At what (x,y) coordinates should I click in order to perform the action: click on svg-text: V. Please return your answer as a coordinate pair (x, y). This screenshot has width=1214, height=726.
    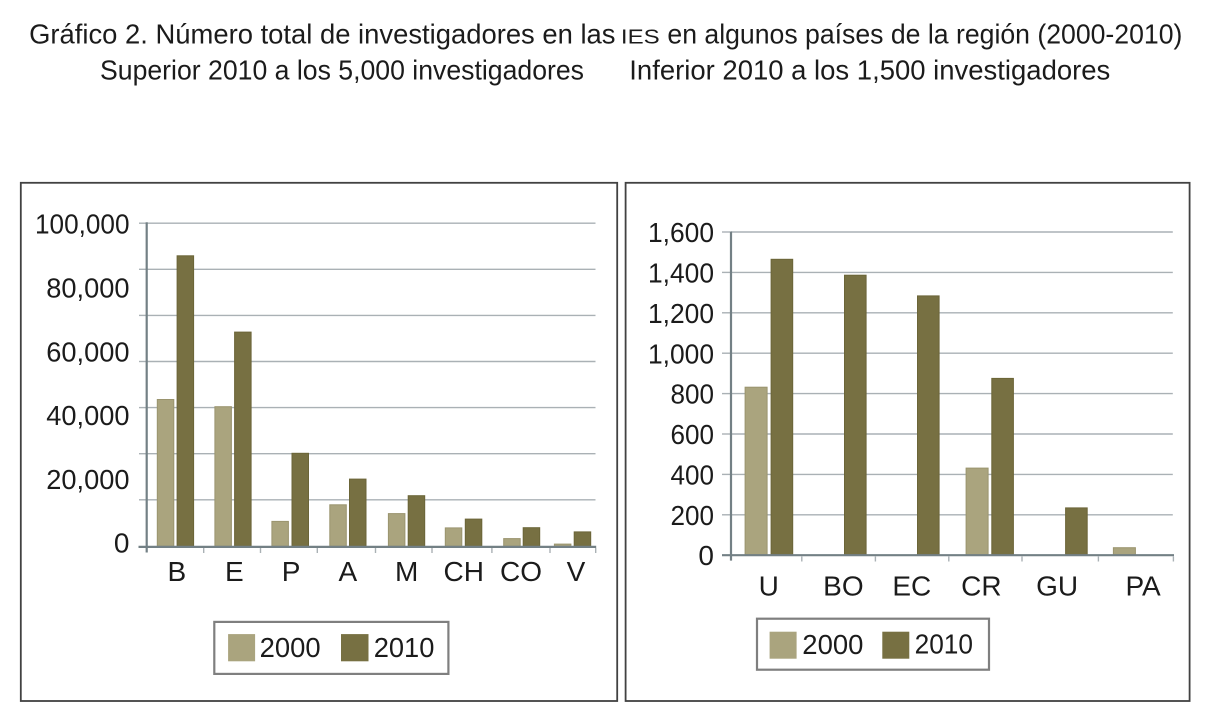
    Looking at the image, I should click on (576, 571).